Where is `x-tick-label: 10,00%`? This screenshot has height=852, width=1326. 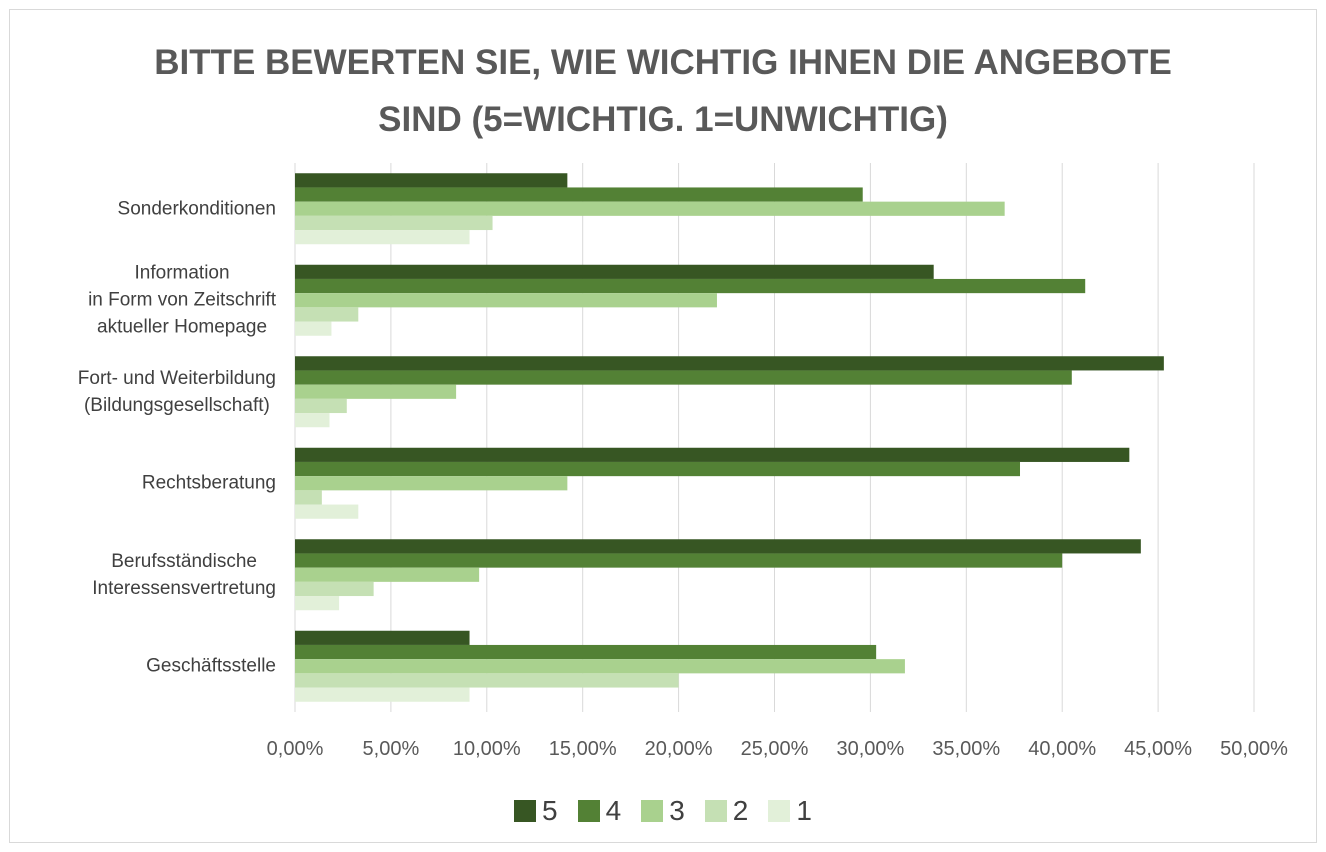
x-tick-label: 10,00% is located at coordinates (486, 749).